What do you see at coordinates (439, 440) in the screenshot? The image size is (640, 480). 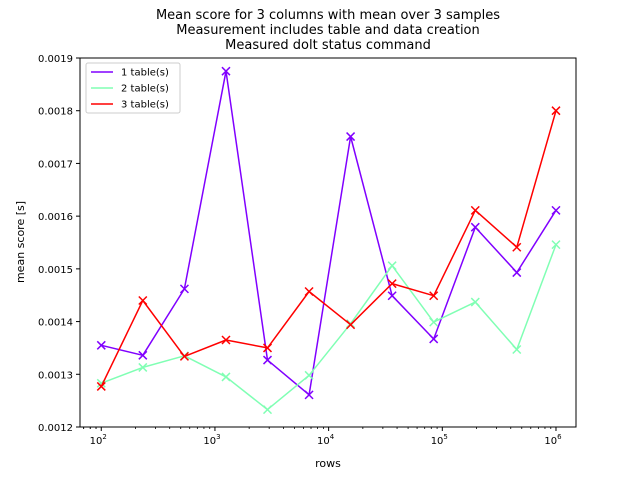 I see `x-tick-label: 10⁵` at bounding box center [439, 440].